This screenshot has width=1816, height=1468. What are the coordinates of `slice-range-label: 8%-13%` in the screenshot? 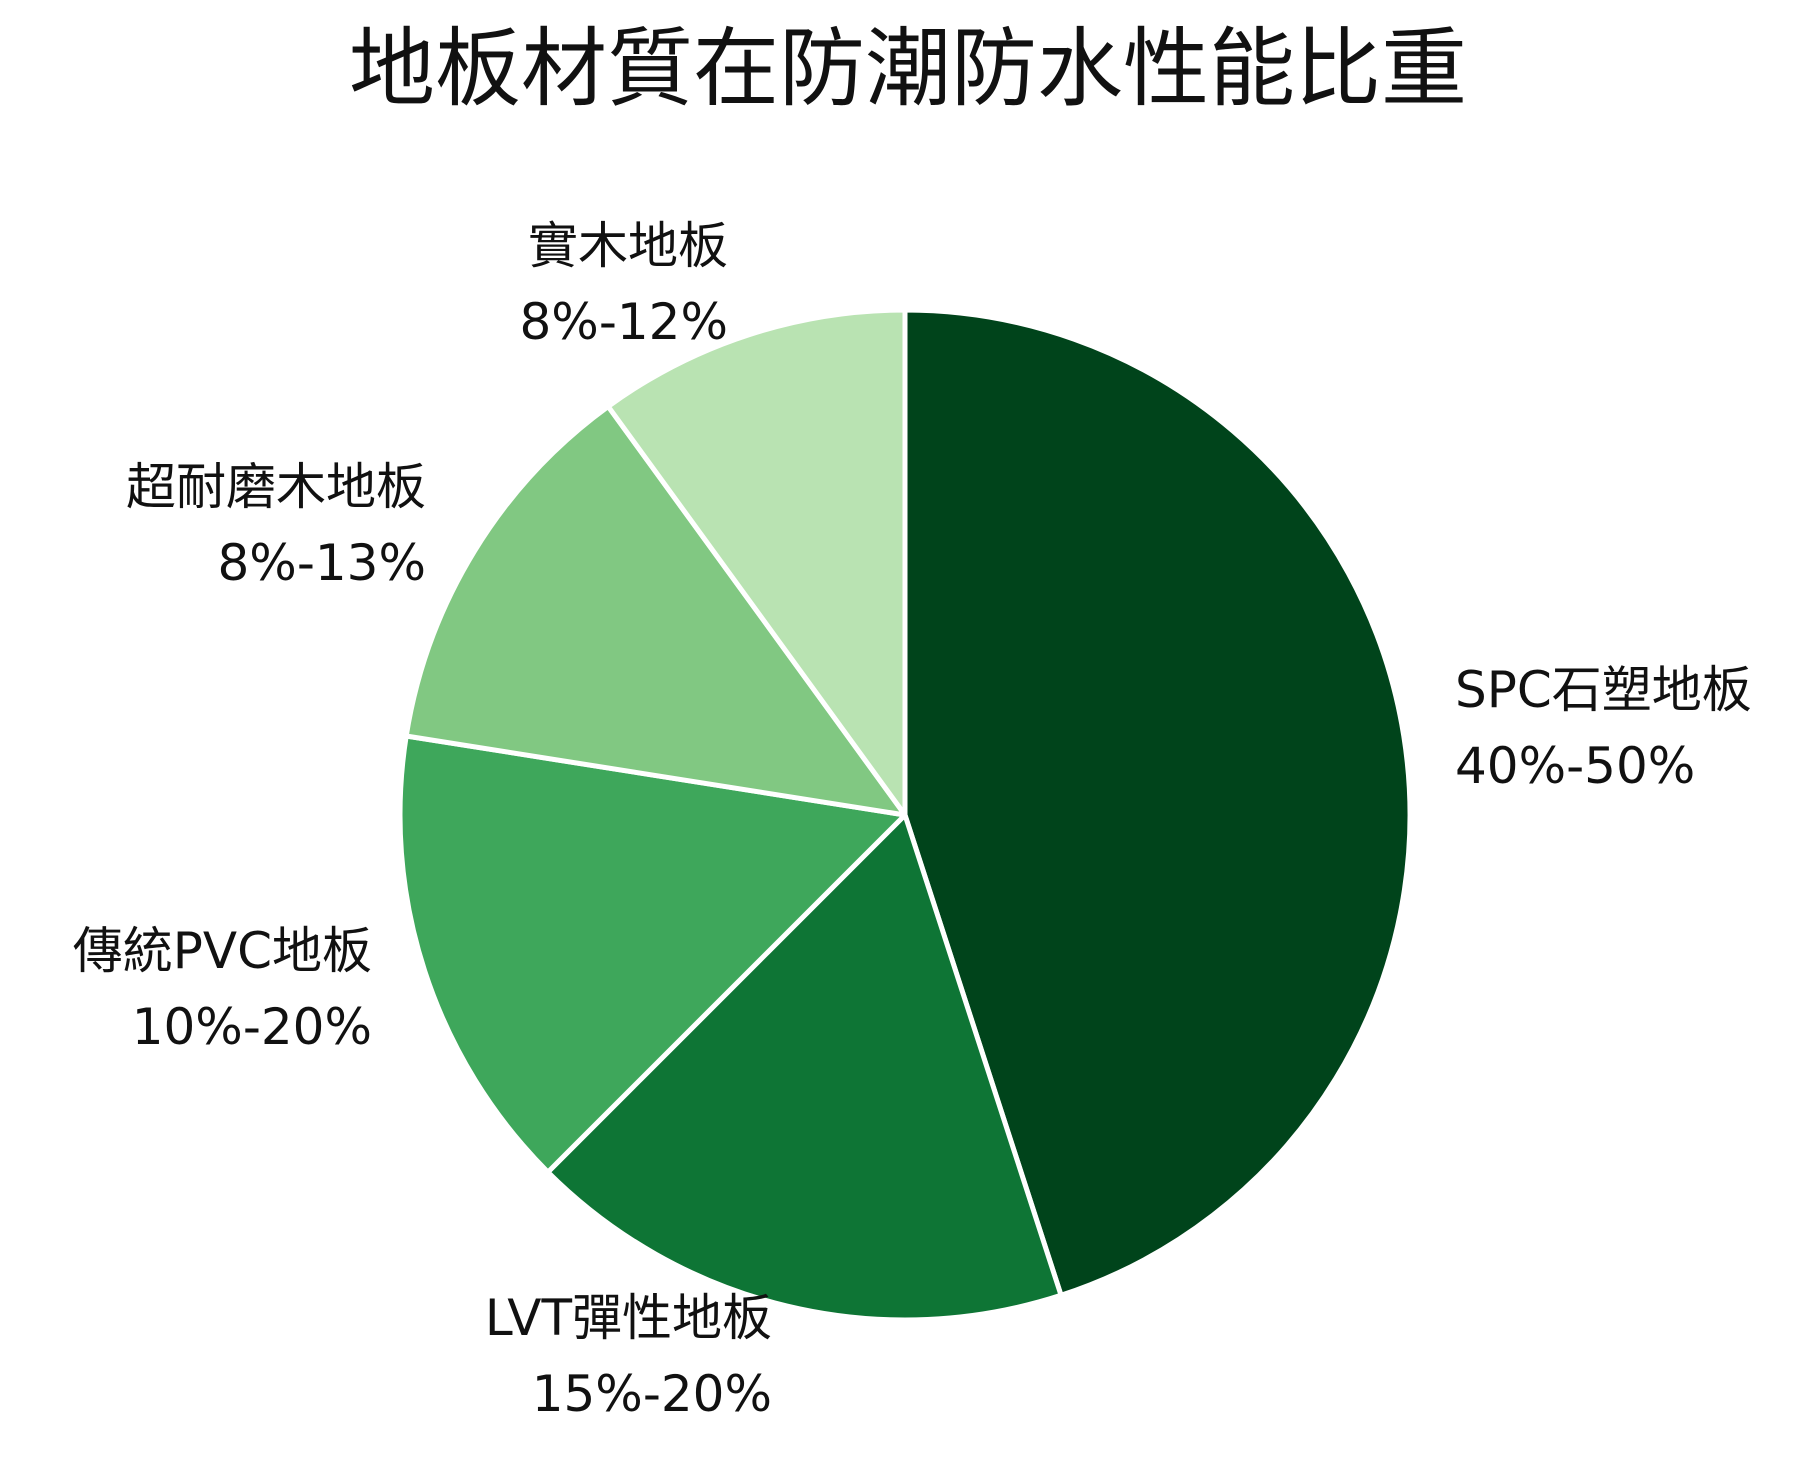 It's located at (322, 563).